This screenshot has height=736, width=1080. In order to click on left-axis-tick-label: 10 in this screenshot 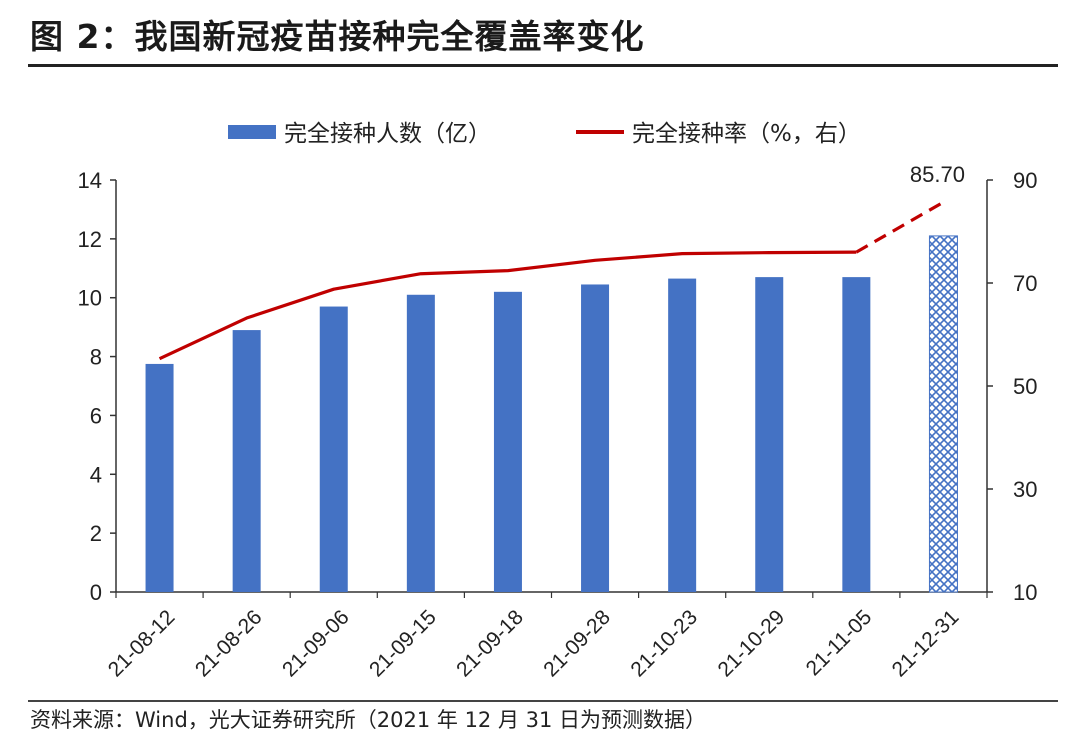, I will do `click(90, 298)`.